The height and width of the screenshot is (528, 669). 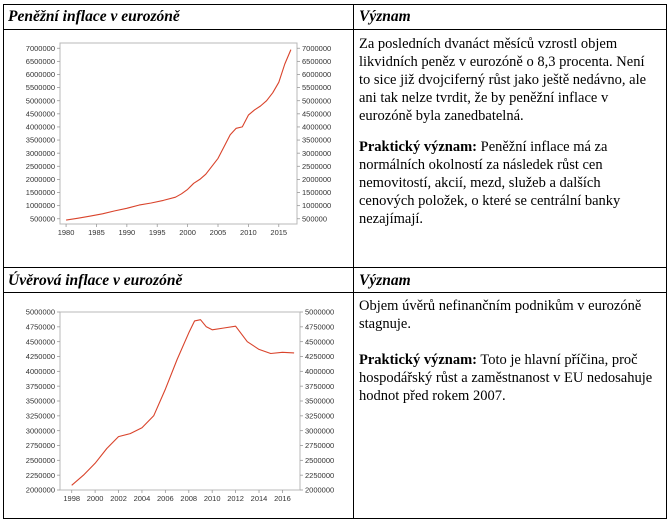 What do you see at coordinates (40, 401) in the screenshot?
I see `credit-chart-y-tick-label-left: 3500000` at bounding box center [40, 401].